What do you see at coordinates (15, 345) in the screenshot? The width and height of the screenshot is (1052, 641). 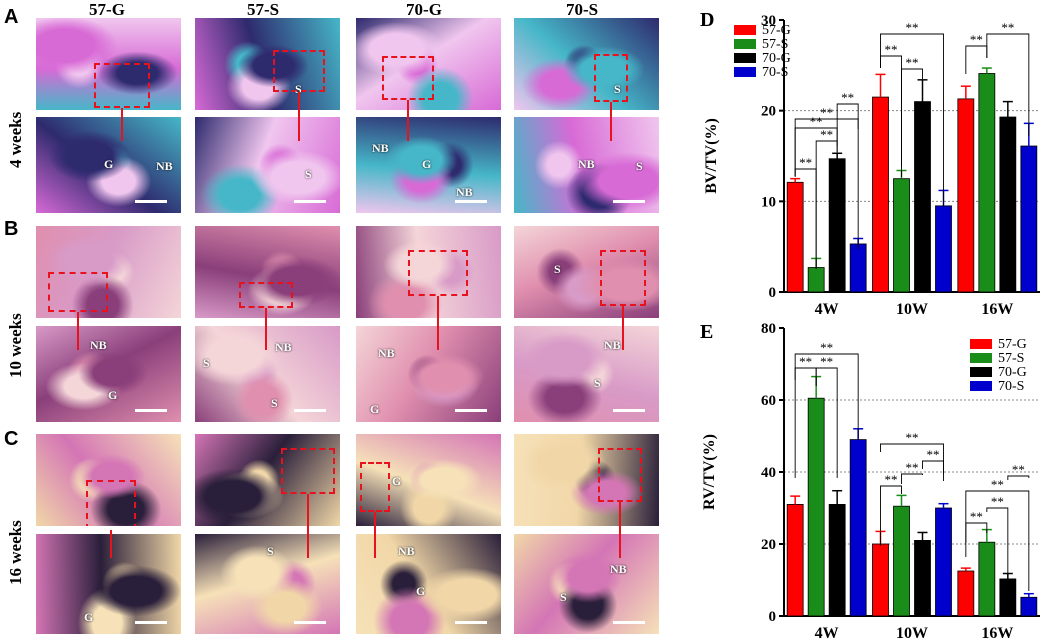 I see `row-label-10-weeks: 10 weeks` at bounding box center [15, 345].